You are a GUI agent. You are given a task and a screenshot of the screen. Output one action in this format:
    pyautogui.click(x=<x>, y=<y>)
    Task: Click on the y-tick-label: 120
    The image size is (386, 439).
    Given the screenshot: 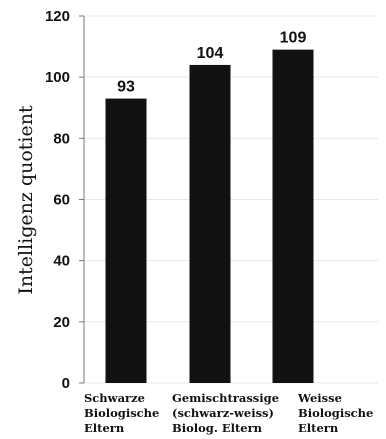 What is the action you would take?
    pyautogui.click(x=57, y=16)
    